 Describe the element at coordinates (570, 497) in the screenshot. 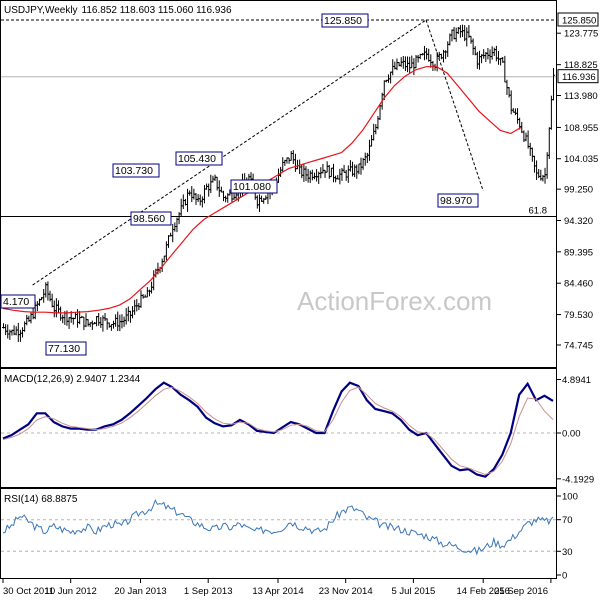

I see `rsi-axis-label: 100` at that location.